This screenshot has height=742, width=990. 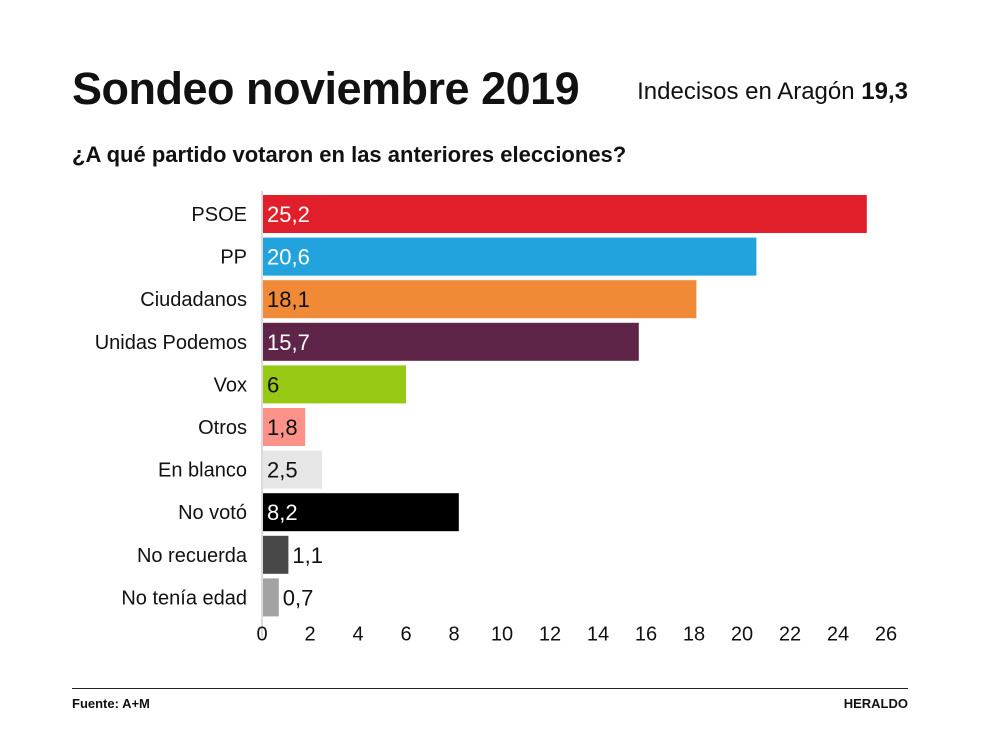 I want to click on undecided-label: Indecisos en Aragón, so click(x=746, y=91).